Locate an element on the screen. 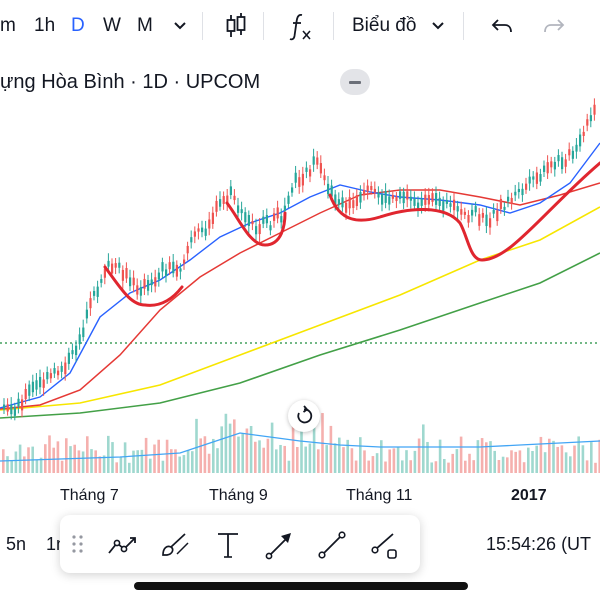  candlestick-button is located at coordinates (236, 26).